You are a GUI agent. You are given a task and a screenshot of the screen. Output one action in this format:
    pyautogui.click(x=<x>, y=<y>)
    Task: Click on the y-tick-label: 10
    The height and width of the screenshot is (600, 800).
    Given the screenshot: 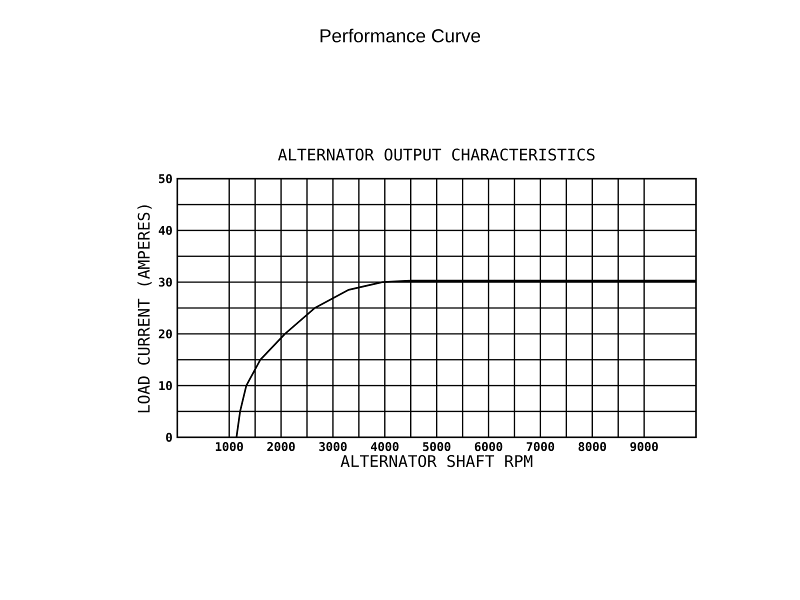 What is the action you would take?
    pyautogui.click(x=165, y=385)
    